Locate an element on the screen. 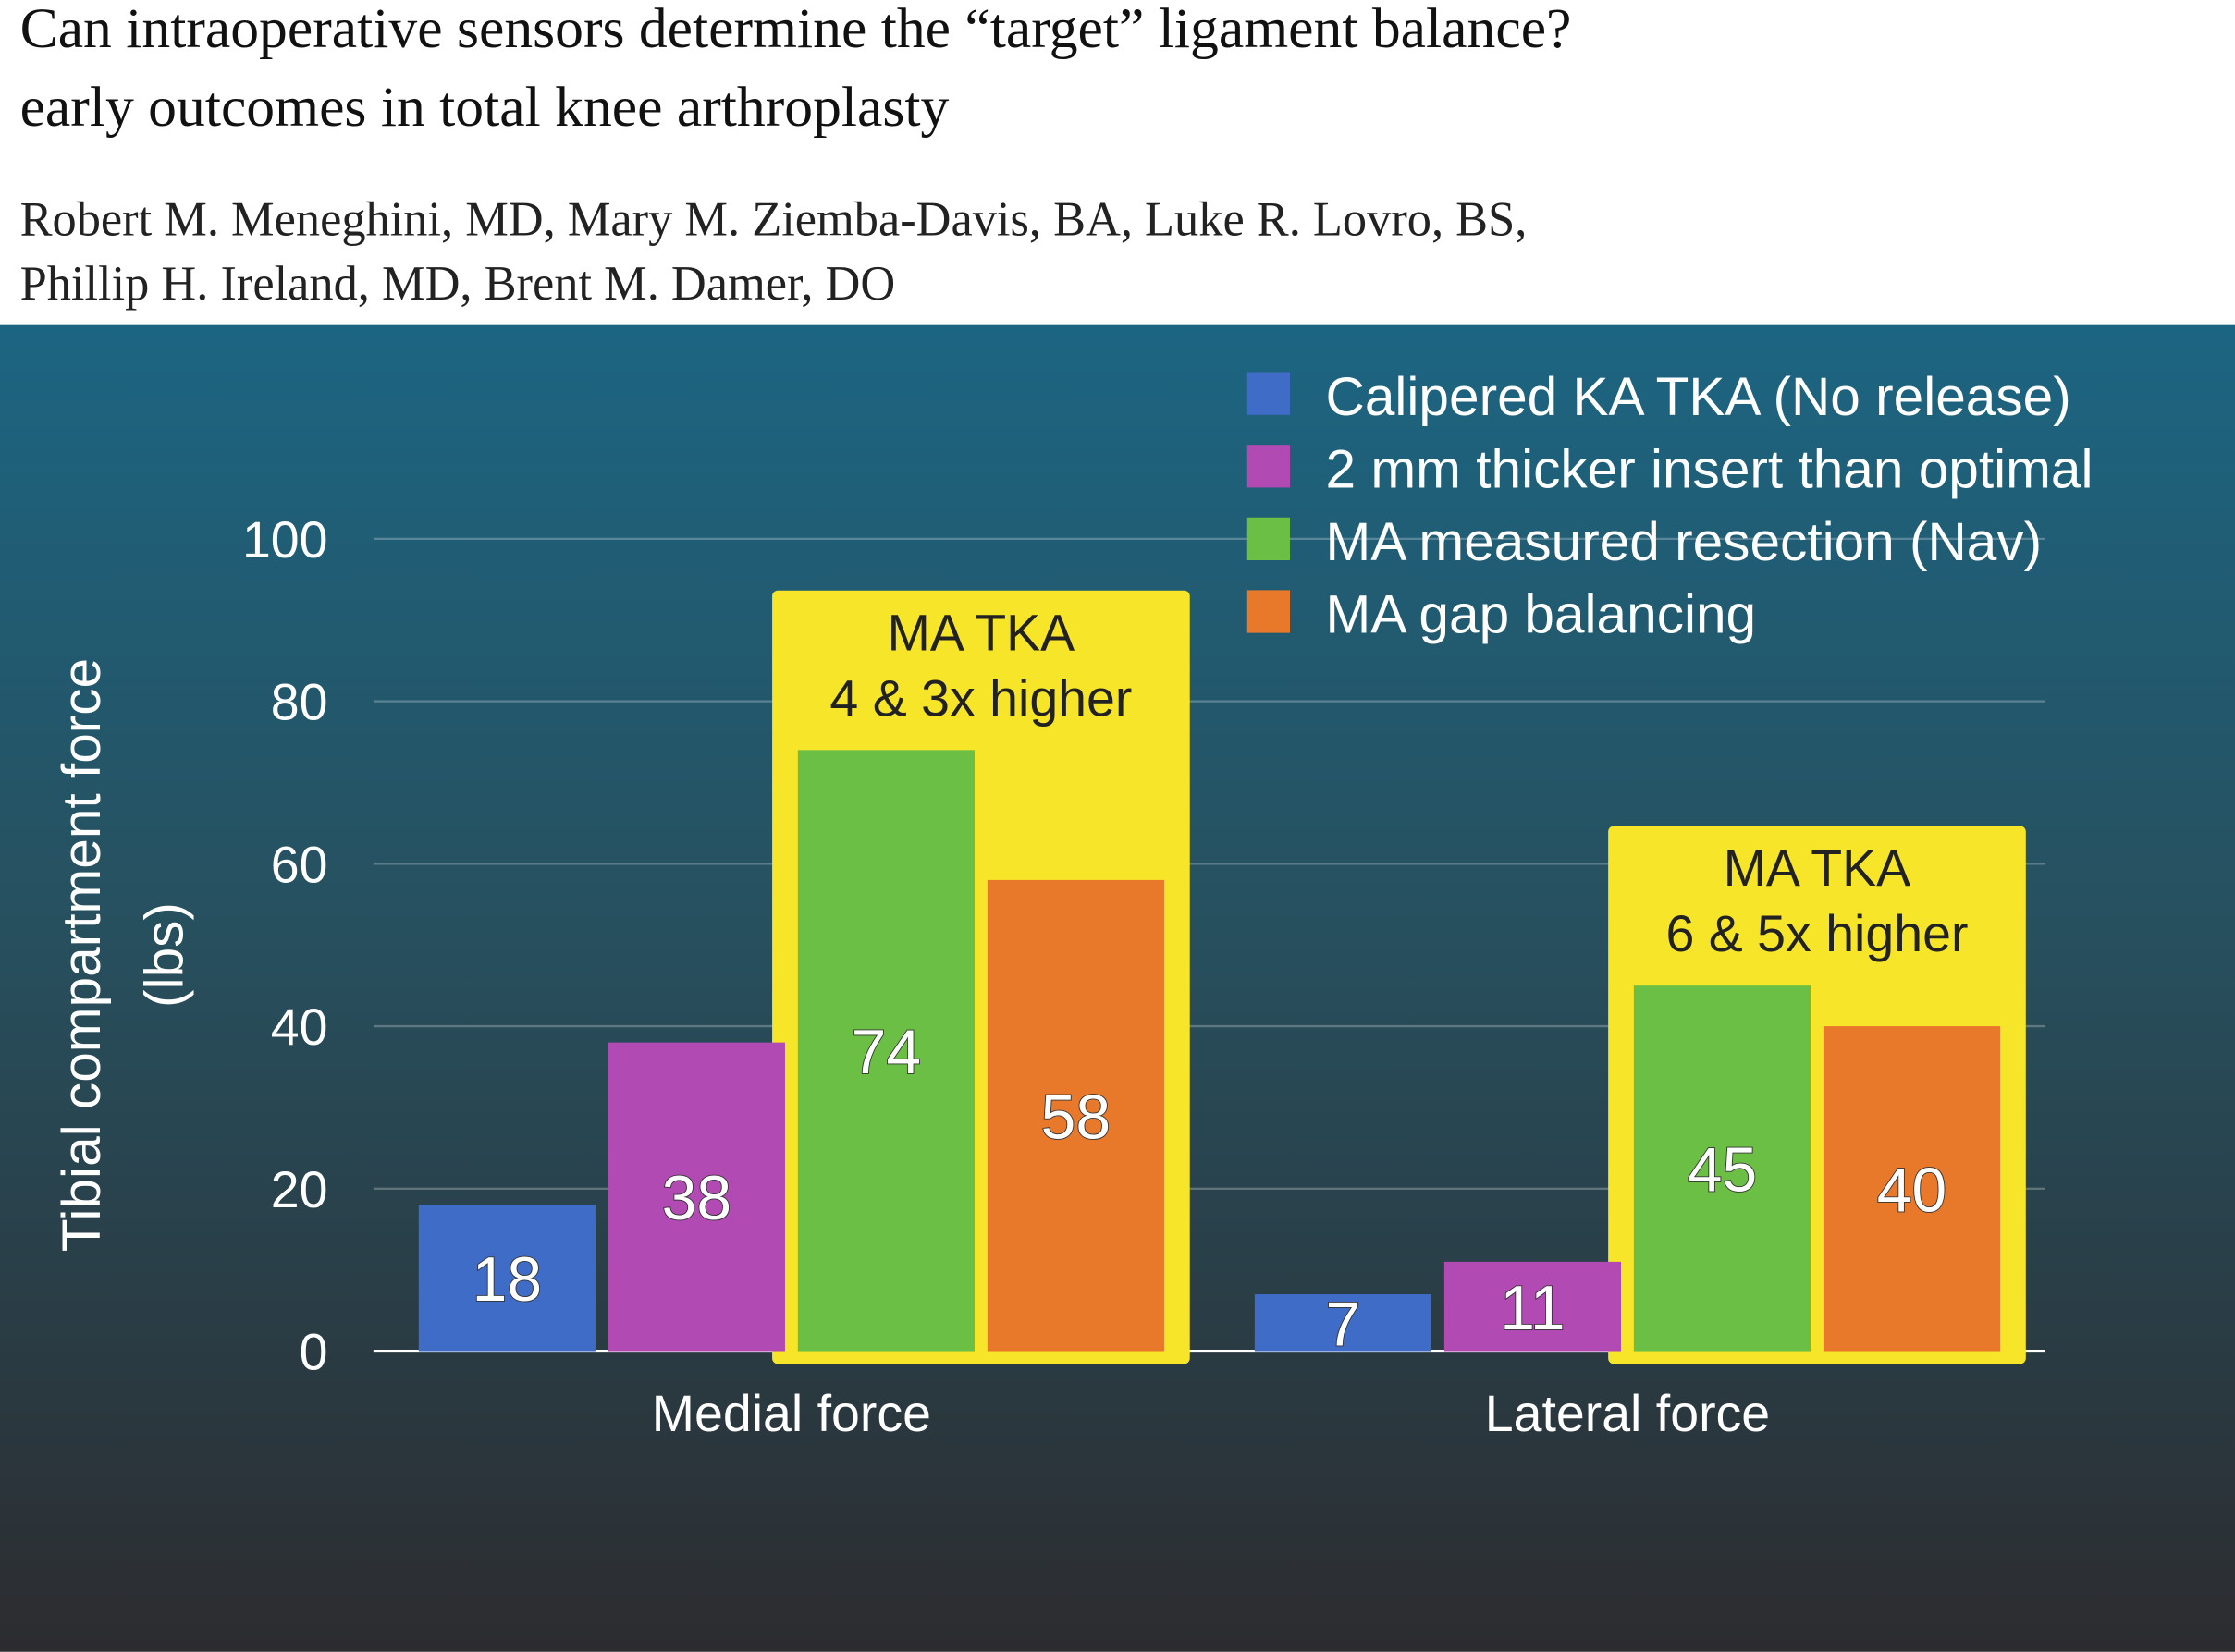  x-tick-label: Medial force is located at coordinates (791, 1413).